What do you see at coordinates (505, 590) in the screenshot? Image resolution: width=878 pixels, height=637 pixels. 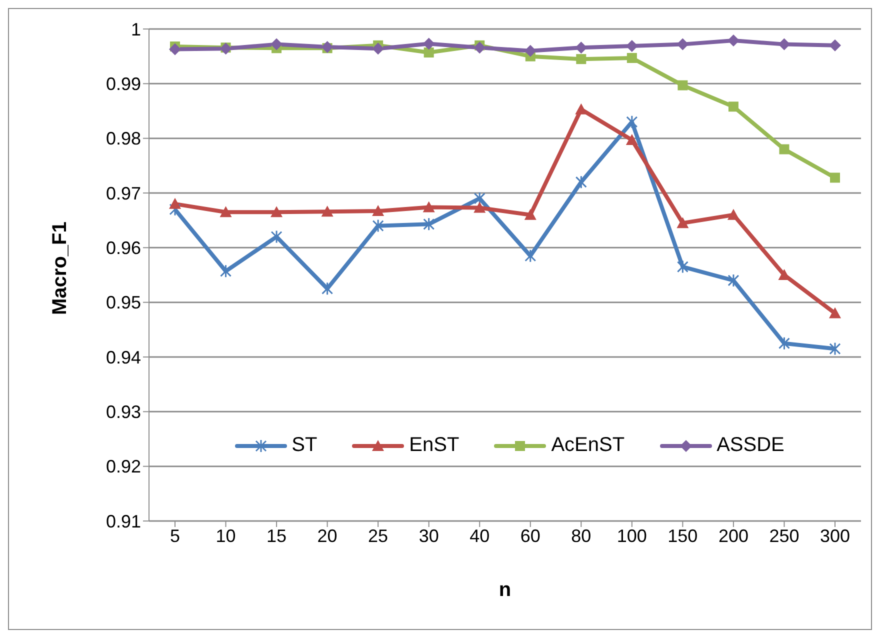 I see `x-axis-title: n` at bounding box center [505, 590].